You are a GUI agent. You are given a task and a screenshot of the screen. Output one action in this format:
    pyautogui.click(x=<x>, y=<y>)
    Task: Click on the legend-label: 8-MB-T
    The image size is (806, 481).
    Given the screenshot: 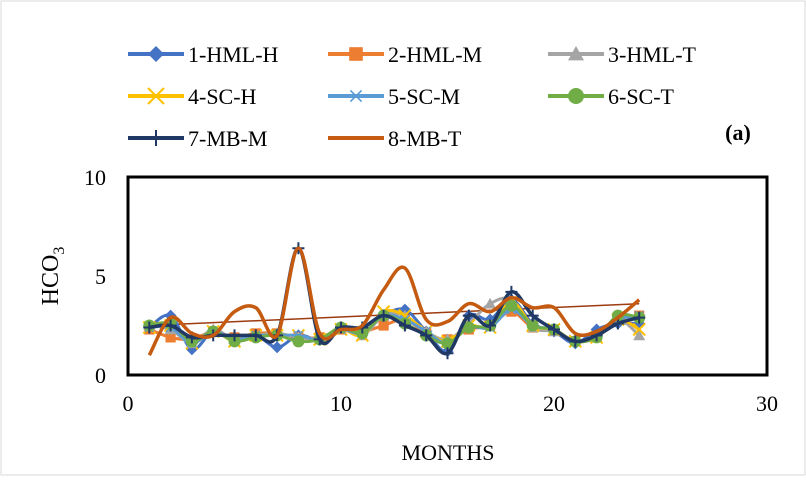 What is the action you would take?
    pyautogui.click(x=425, y=138)
    